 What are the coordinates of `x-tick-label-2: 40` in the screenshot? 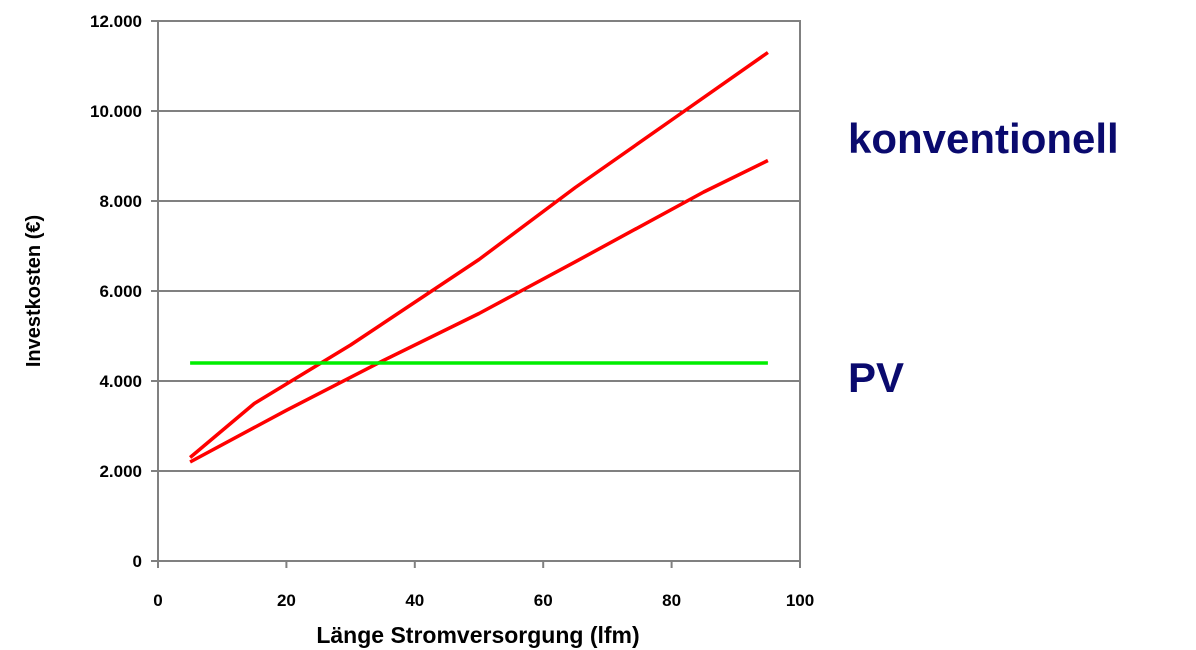 It's located at (414, 600).